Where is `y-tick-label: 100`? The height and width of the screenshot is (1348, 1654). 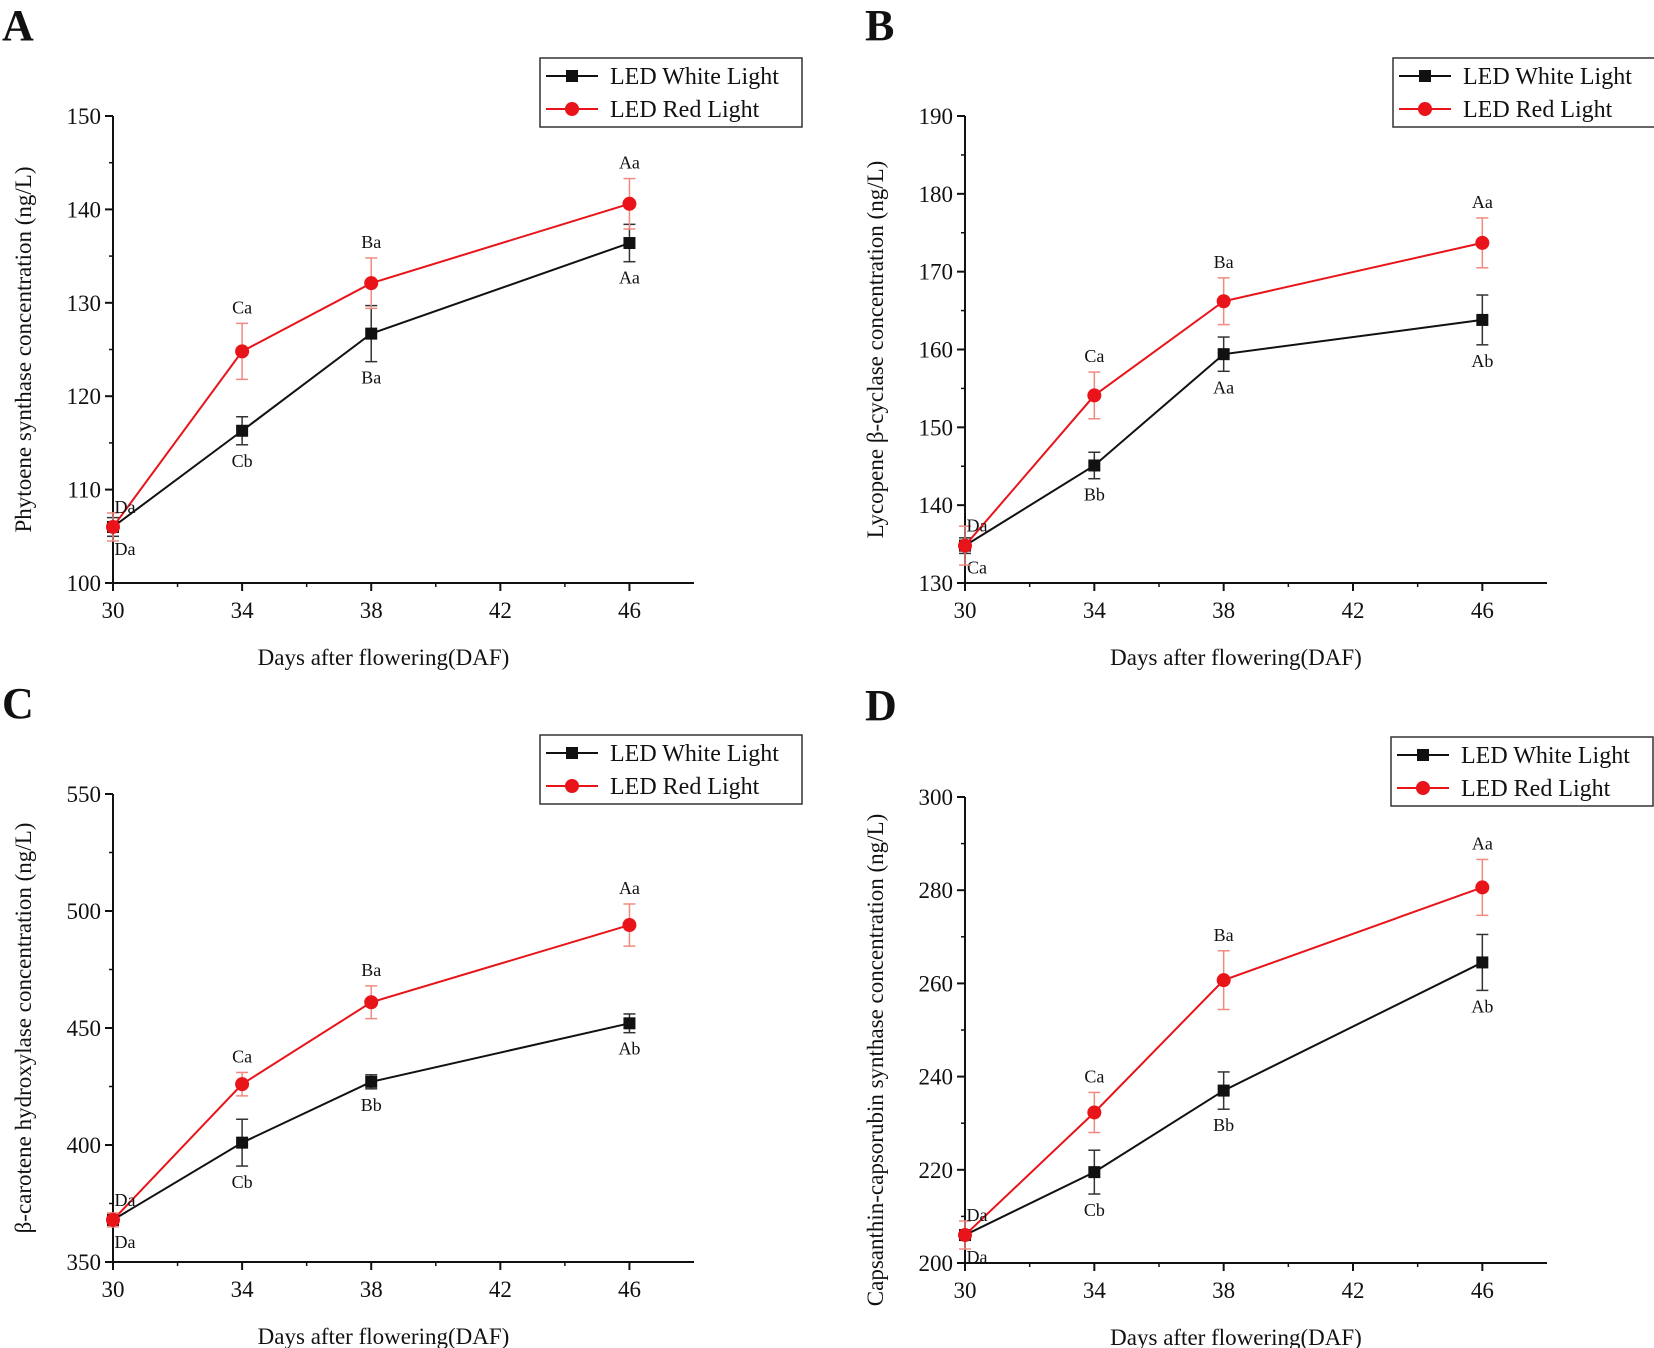
y-tick-label: 100 is located at coordinates (84, 583).